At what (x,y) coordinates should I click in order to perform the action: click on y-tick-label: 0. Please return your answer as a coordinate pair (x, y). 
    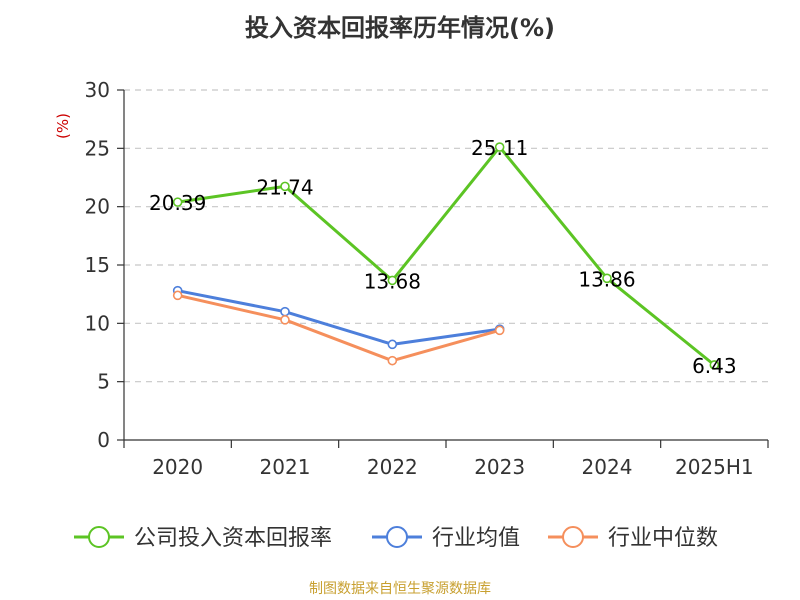
    Looking at the image, I should click on (103, 440).